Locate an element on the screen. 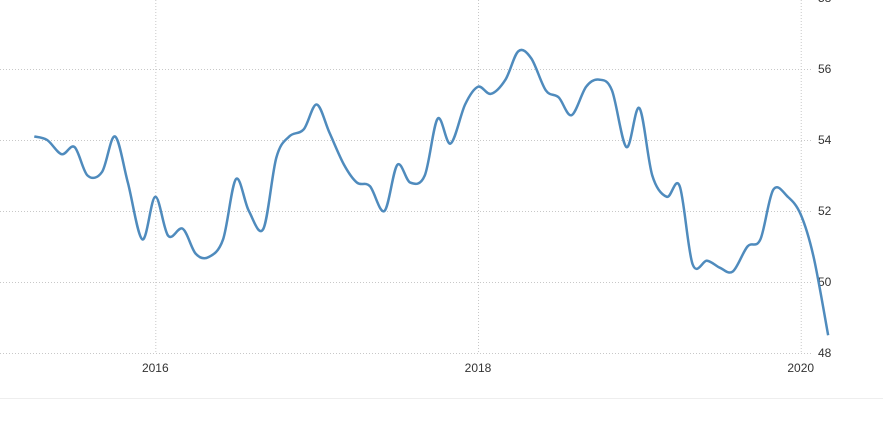 This screenshot has height=421, width=883. x-tick-label: 2016 is located at coordinates (155, 368).